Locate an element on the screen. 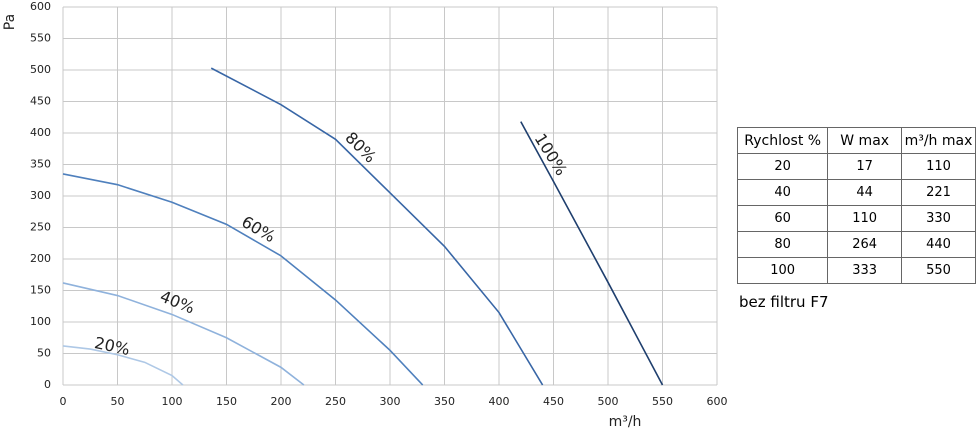  x-tick-label: 350 is located at coordinates (444, 401).